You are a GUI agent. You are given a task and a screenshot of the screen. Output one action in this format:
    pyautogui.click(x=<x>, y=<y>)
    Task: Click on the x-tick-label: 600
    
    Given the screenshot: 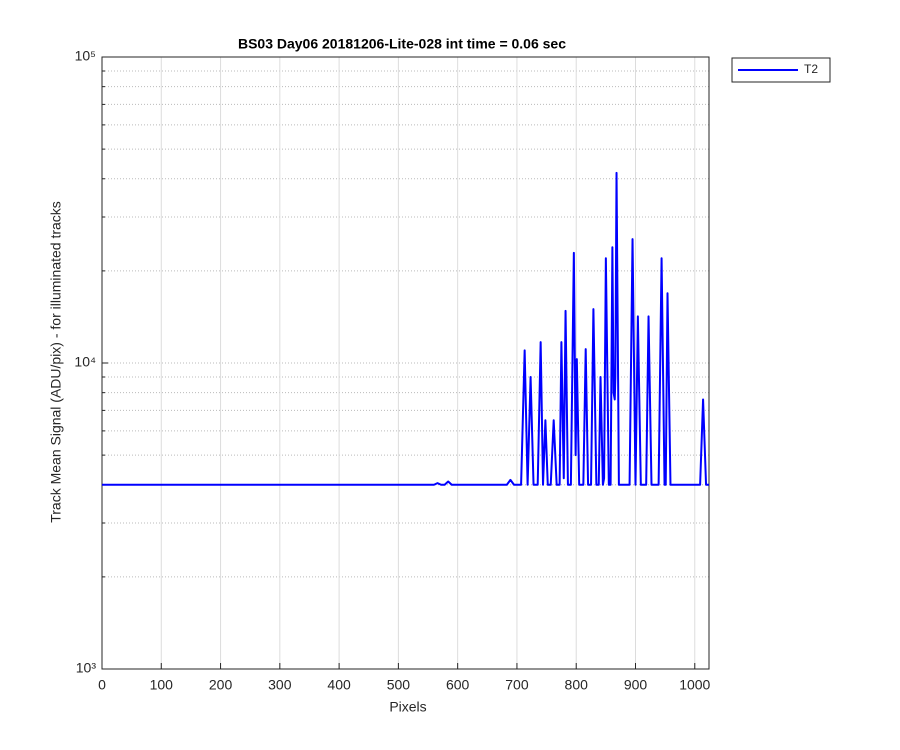 What is the action you would take?
    pyautogui.click(x=458, y=685)
    